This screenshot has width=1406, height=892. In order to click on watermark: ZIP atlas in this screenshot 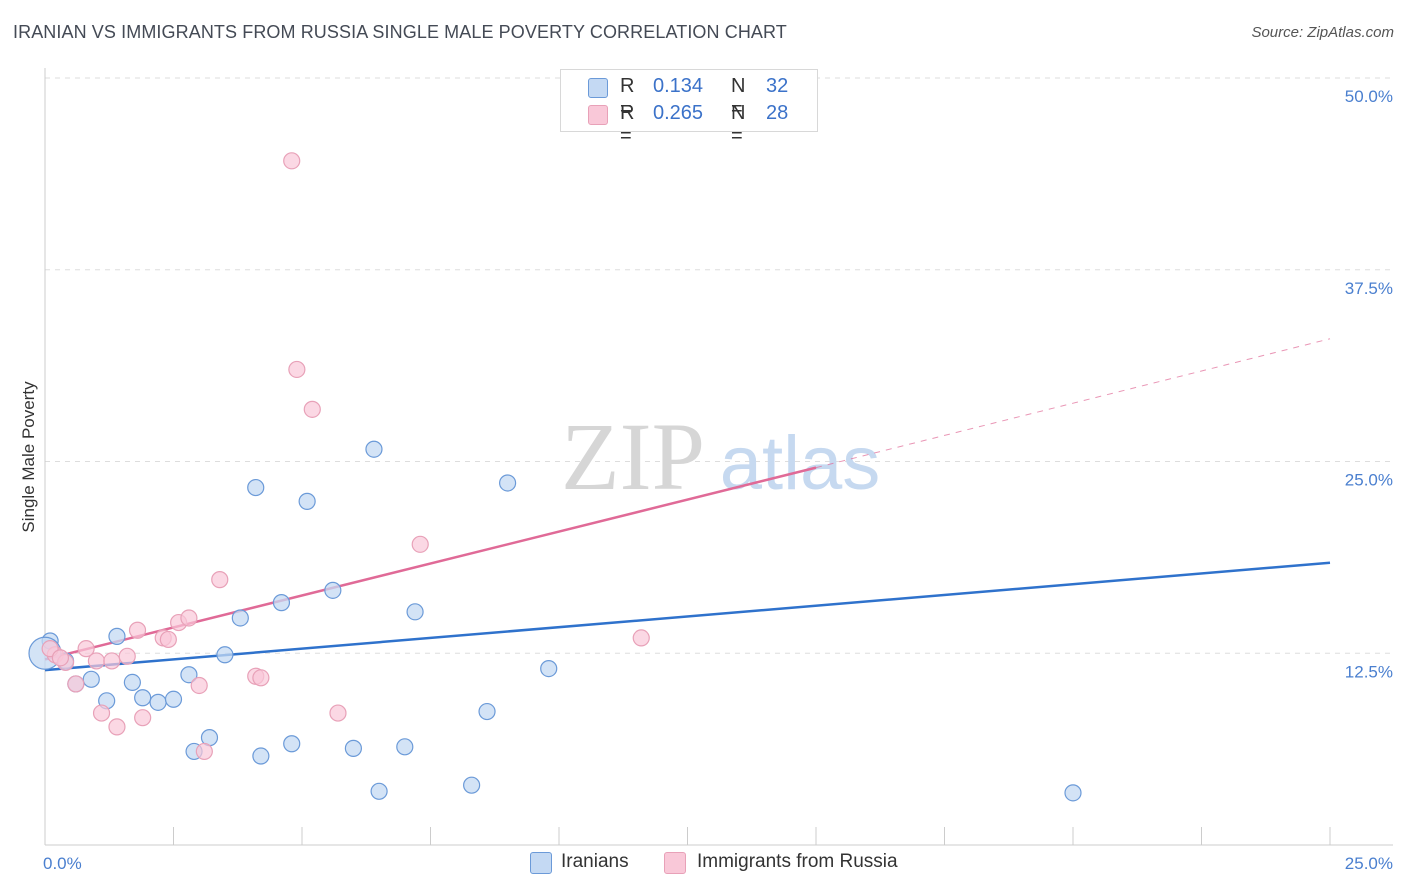, I will do `click(720, 456)`.